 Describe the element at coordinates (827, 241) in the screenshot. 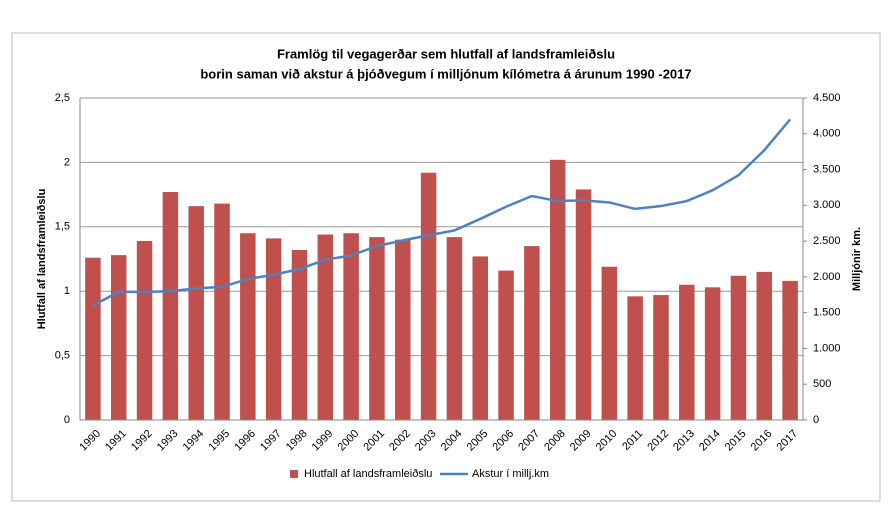

I see `y2-tick-label: 2.500` at that location.